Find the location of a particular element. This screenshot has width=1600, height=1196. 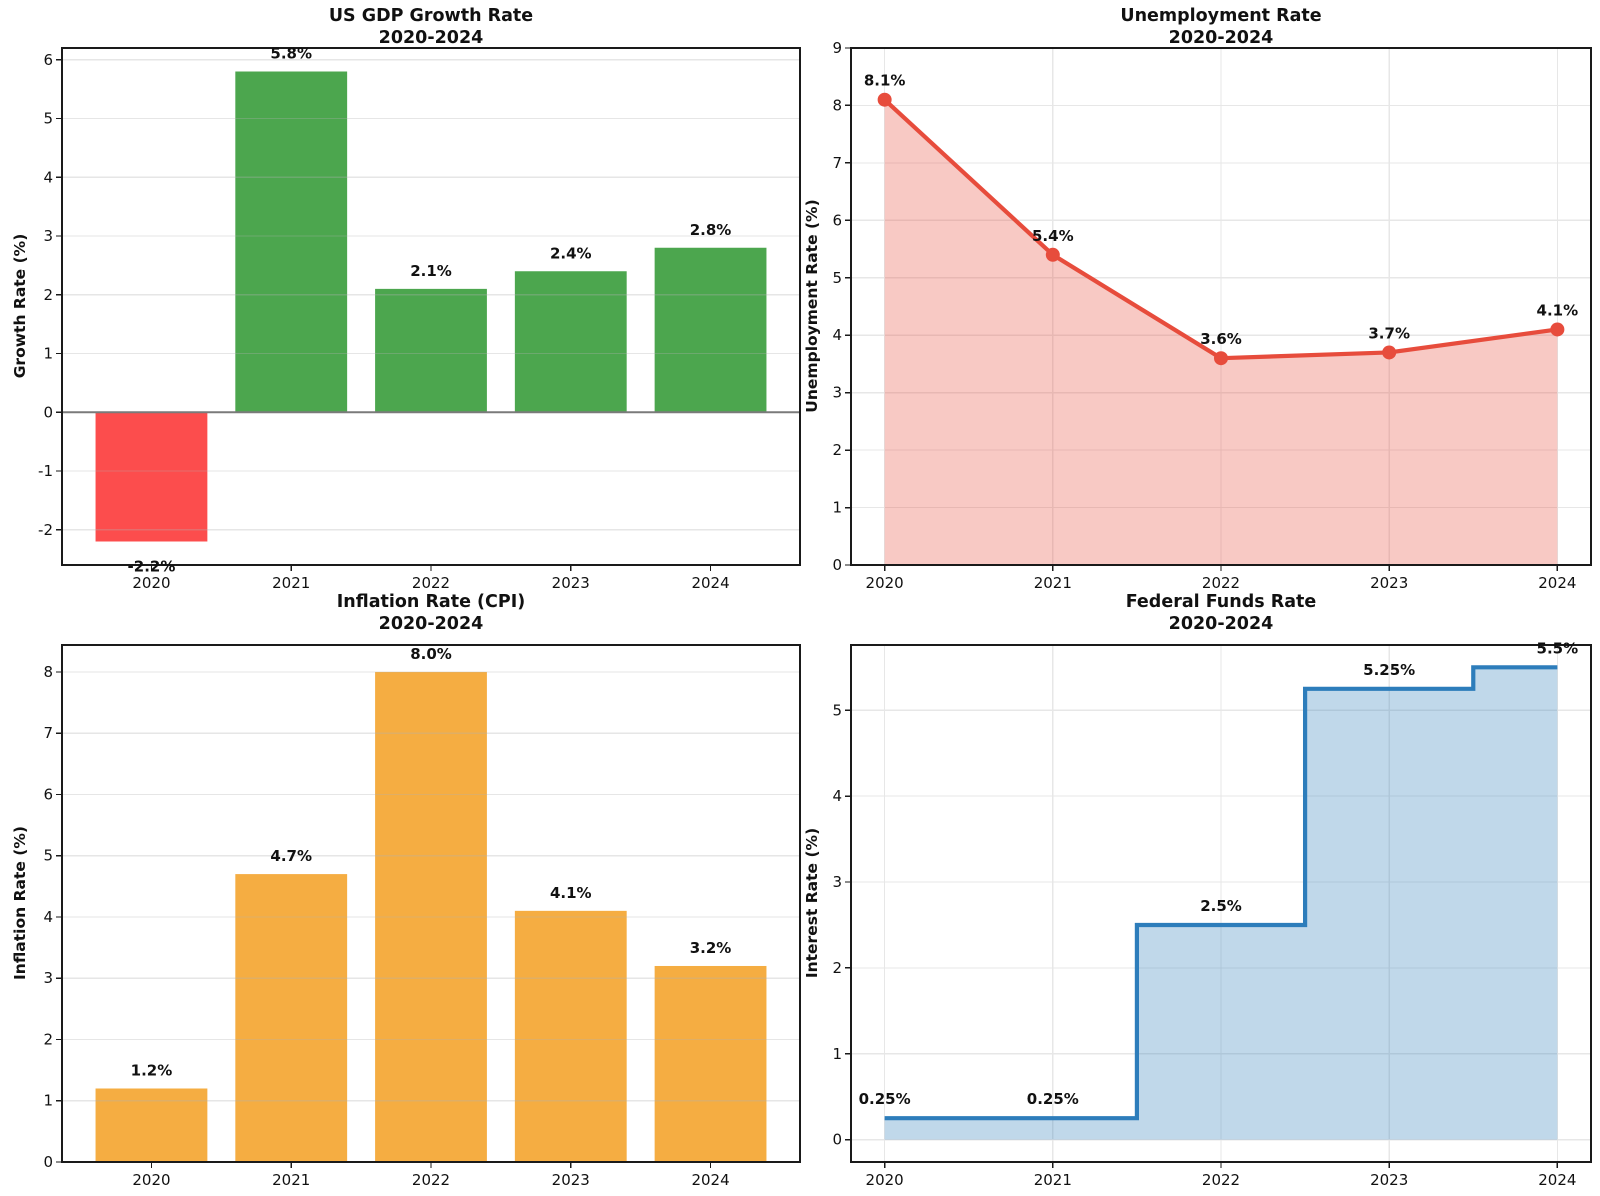

chart-text: 7 is located at coordinates (48, 733).